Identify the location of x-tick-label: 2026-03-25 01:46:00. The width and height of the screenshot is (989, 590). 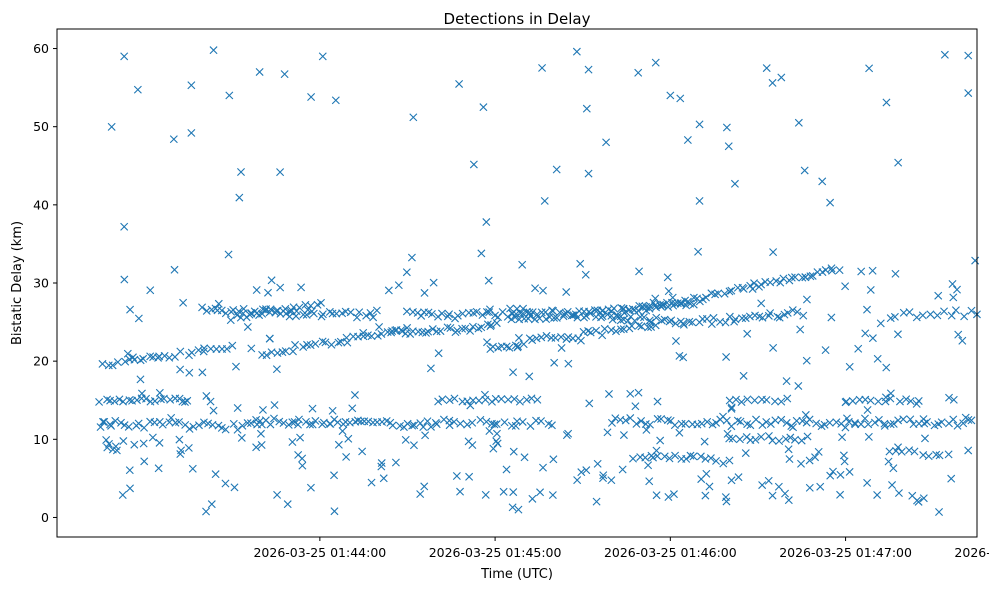
(670, 552).